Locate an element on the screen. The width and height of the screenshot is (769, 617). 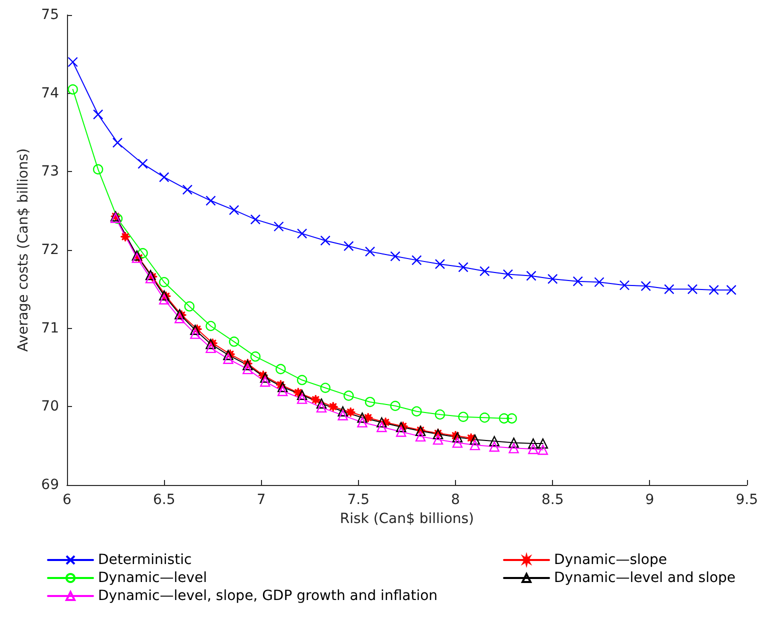
legend-label: Dynamic—level and slope is located at coordinates (645, 578).